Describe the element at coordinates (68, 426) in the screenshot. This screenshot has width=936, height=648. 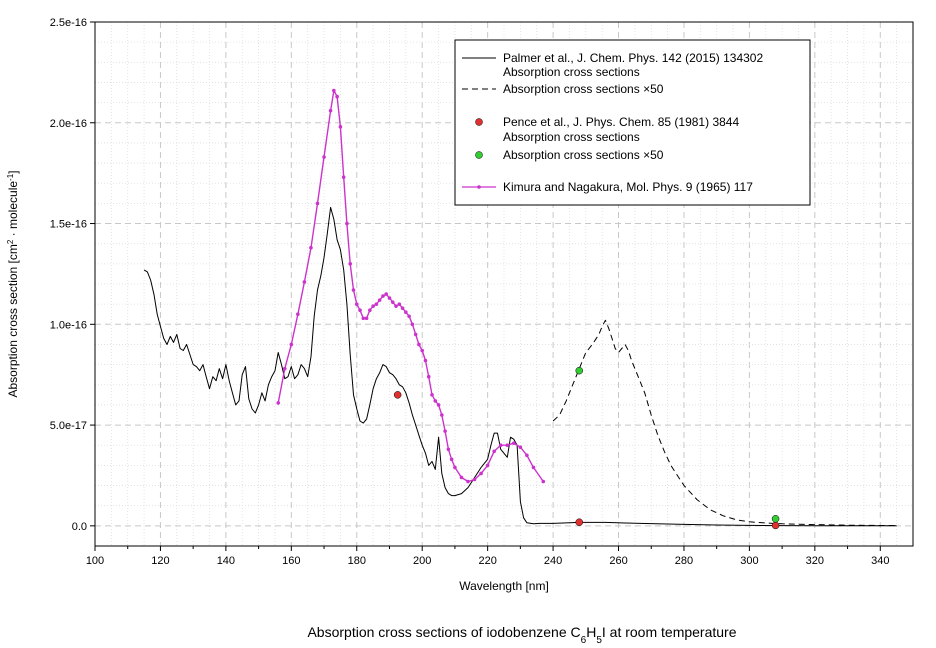
I see `y-tick-label: 5.0e-17` at that location.